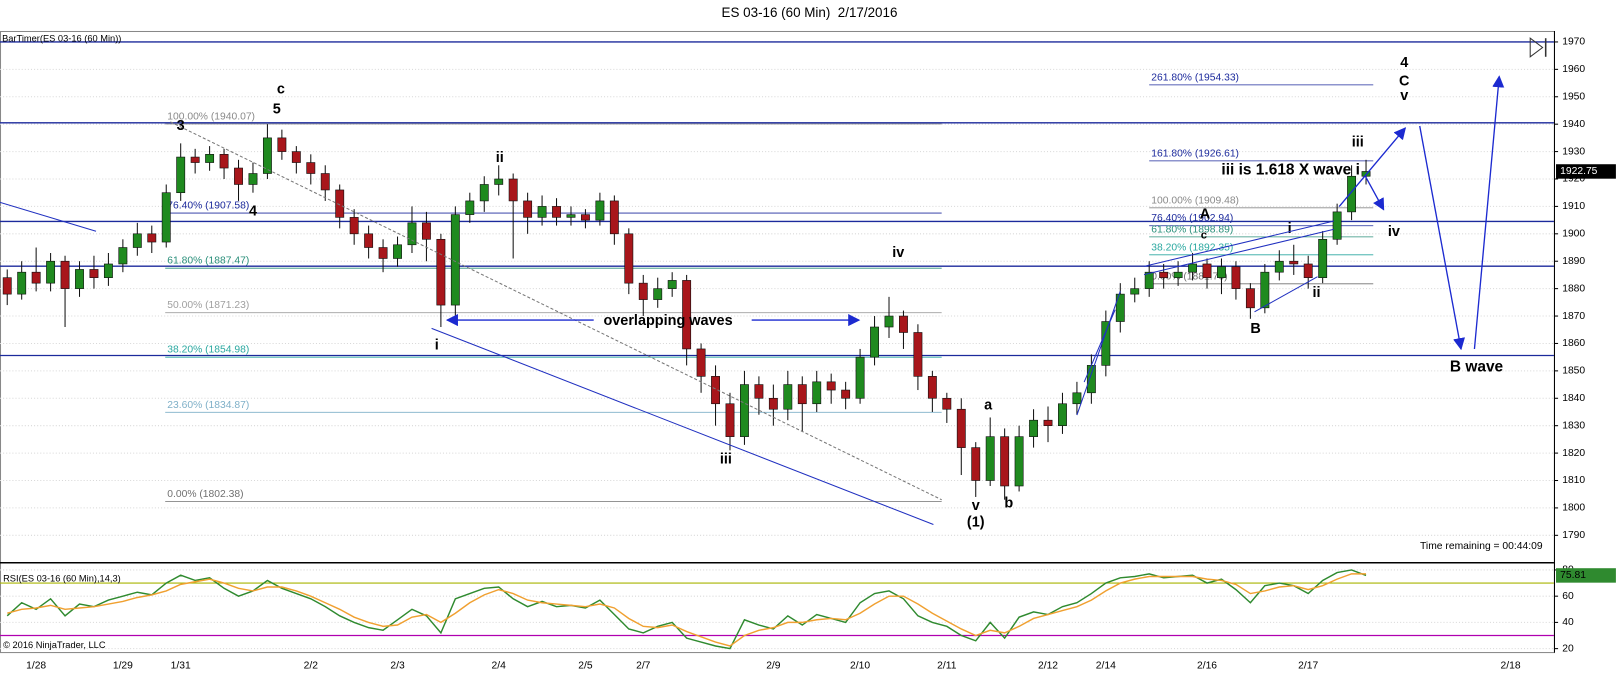 Image resolution: width=1619 pixels, height=698 pixels. I want to click on fib-label: 38.20% (1892.35), so click(1192, 247).